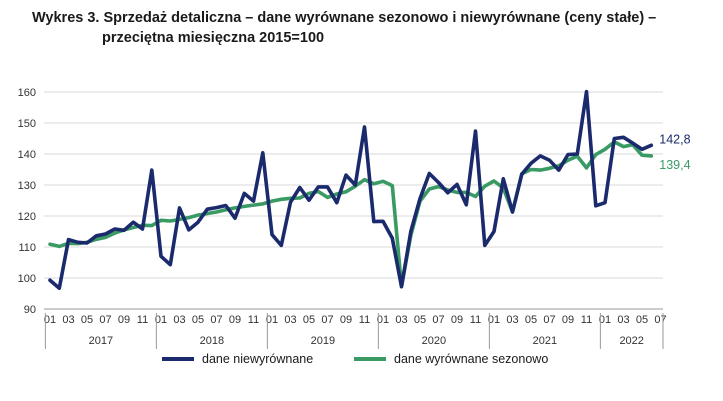  Describe the element at coordinates (101, 341) in the screenshot. I see `x-year-label: 2017` at that location.